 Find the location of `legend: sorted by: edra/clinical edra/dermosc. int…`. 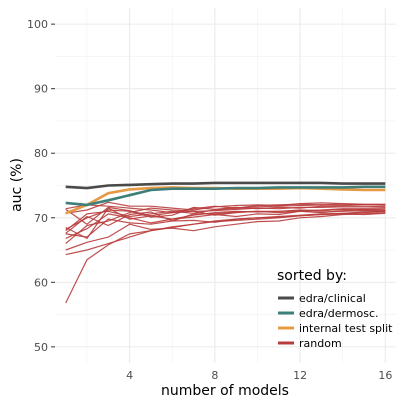

legend: sorted by: edra/clinical edra/dermosc. int… is located at coordinates (335, 309).